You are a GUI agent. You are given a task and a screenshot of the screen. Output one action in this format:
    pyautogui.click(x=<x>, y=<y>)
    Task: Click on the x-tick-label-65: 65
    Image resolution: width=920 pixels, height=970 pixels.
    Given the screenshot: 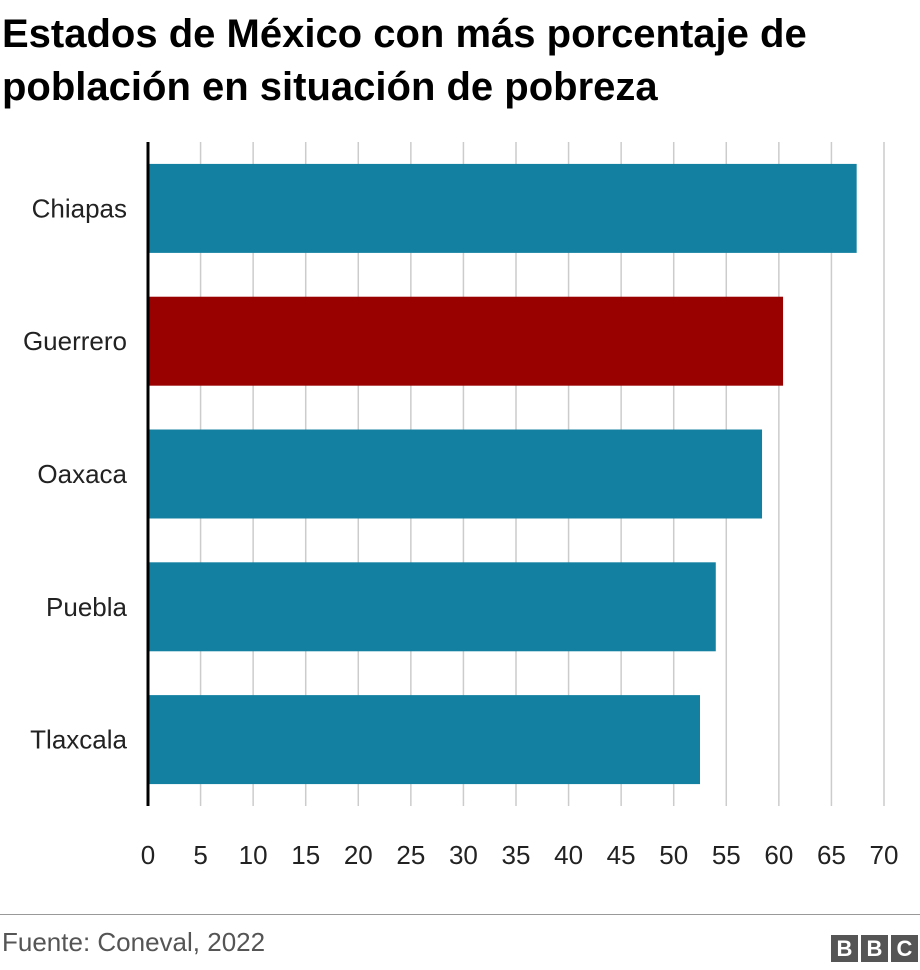 What is the action you would take?
    pyautogui.click(x=831, y=855)
    